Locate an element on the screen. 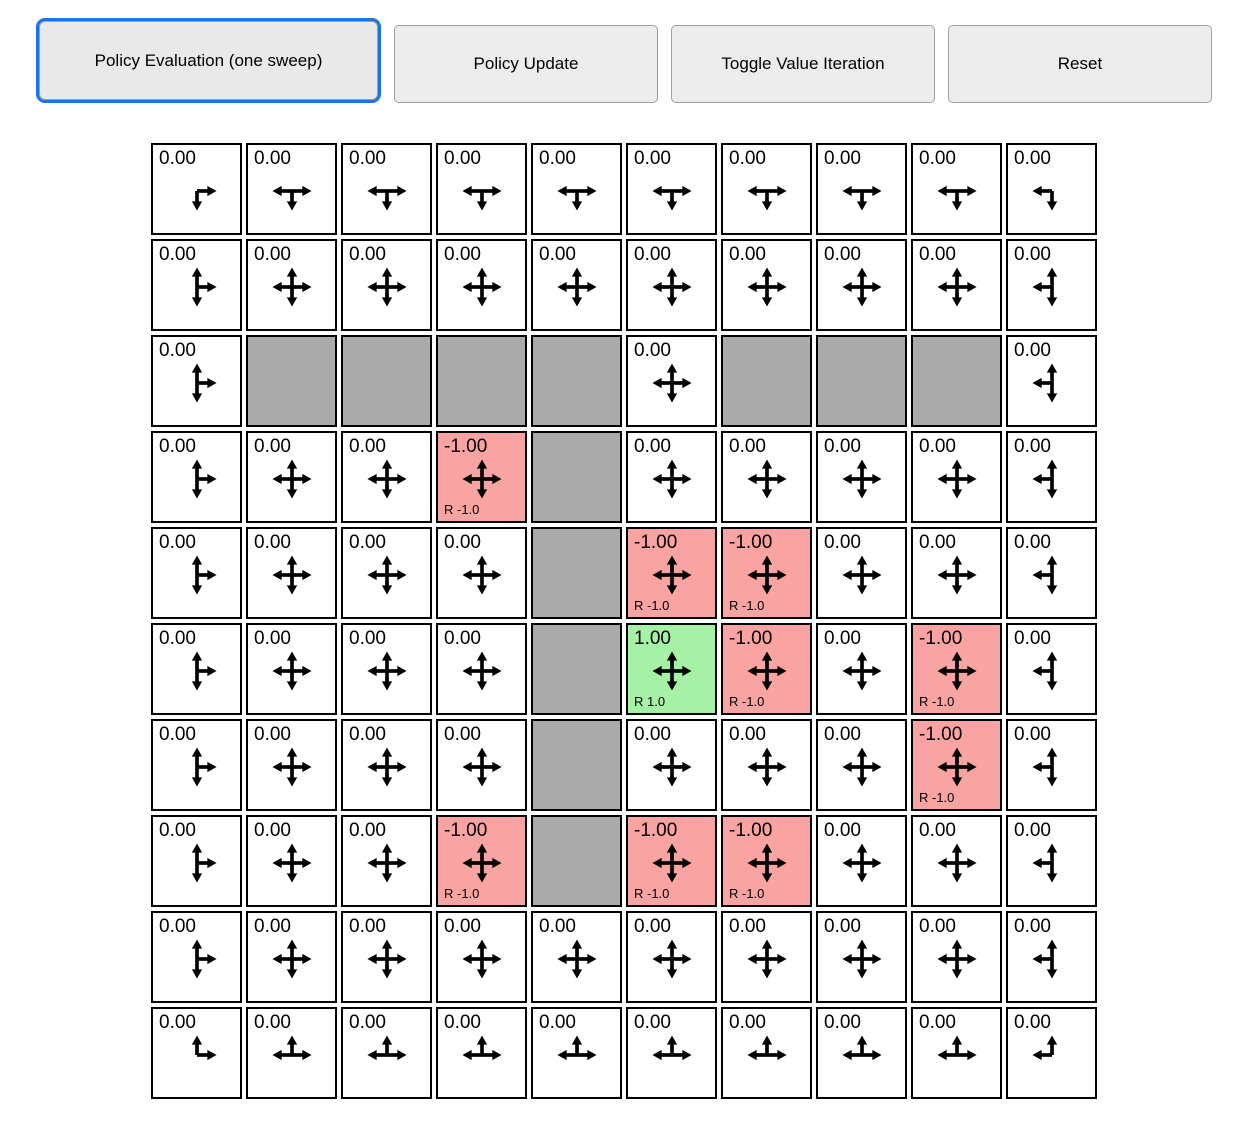 The image size is (1248, 1128). grid-cell-r0c1: 0.00 is located at coordinates (291, 189).